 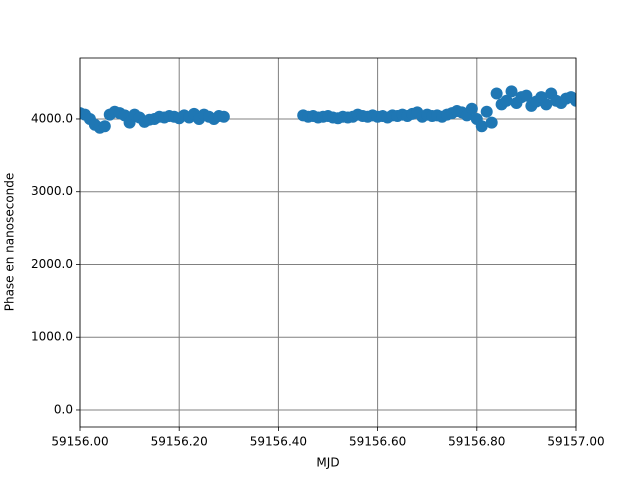 I want to click on x-tick-label: 59157.00, so click(x=575, y=442).